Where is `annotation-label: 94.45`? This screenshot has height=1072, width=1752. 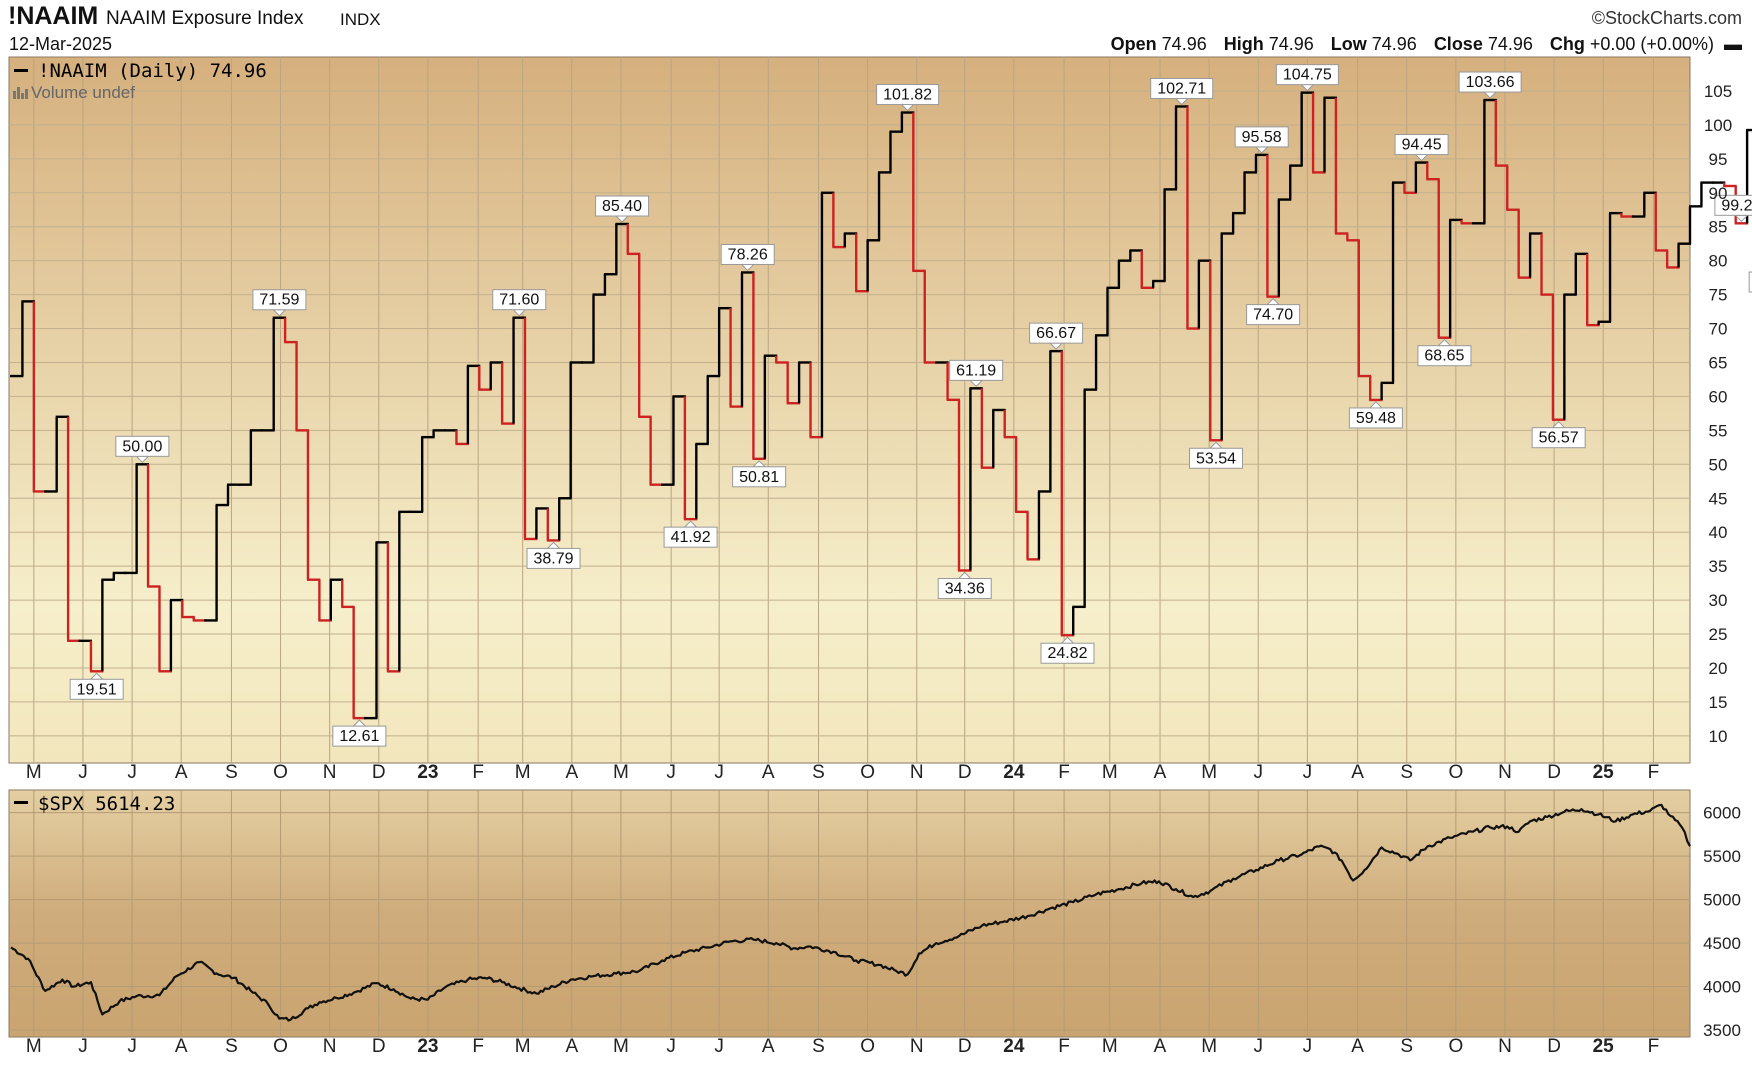
annotation-label: 94.45 is located at coordinates (1422, 145).